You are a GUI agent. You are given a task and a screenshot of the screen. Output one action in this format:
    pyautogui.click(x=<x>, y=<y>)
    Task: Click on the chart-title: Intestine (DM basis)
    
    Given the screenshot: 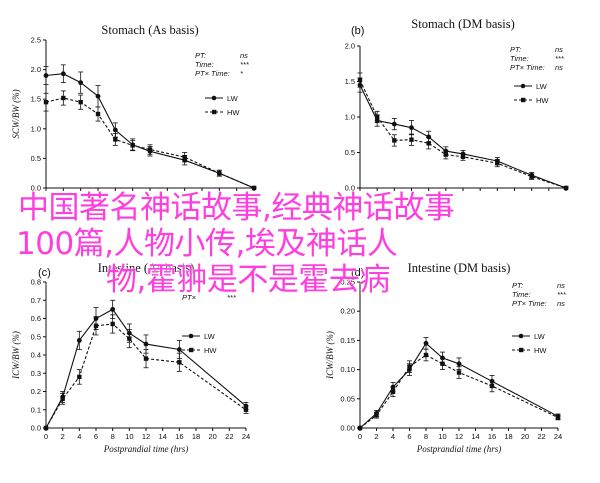 What is the action you would take?
    pyautogui.click(x=459, y=268)
    